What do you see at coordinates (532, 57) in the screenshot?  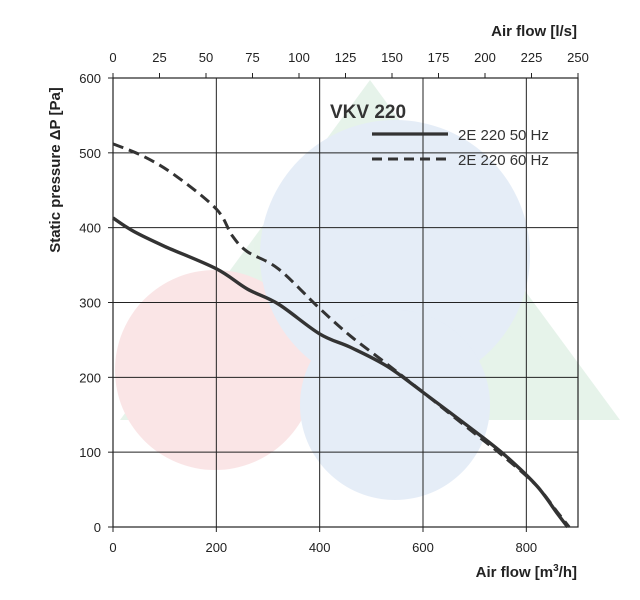 I see `x-top-tick-label: 225` at bounding box center [532, 57].